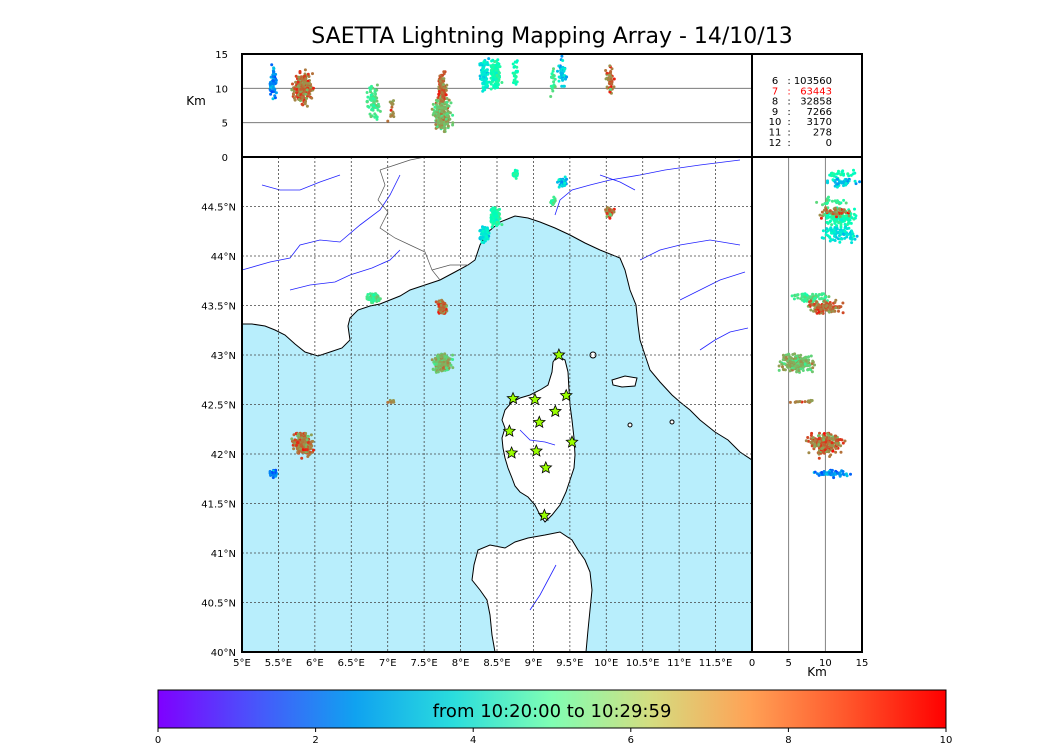 The width and height of the screenshot is (1050, 750). What do you see at coordinates (552, 709) in the screenshot?
I see `colorbar-gradient` at bounding box center [552, 709].